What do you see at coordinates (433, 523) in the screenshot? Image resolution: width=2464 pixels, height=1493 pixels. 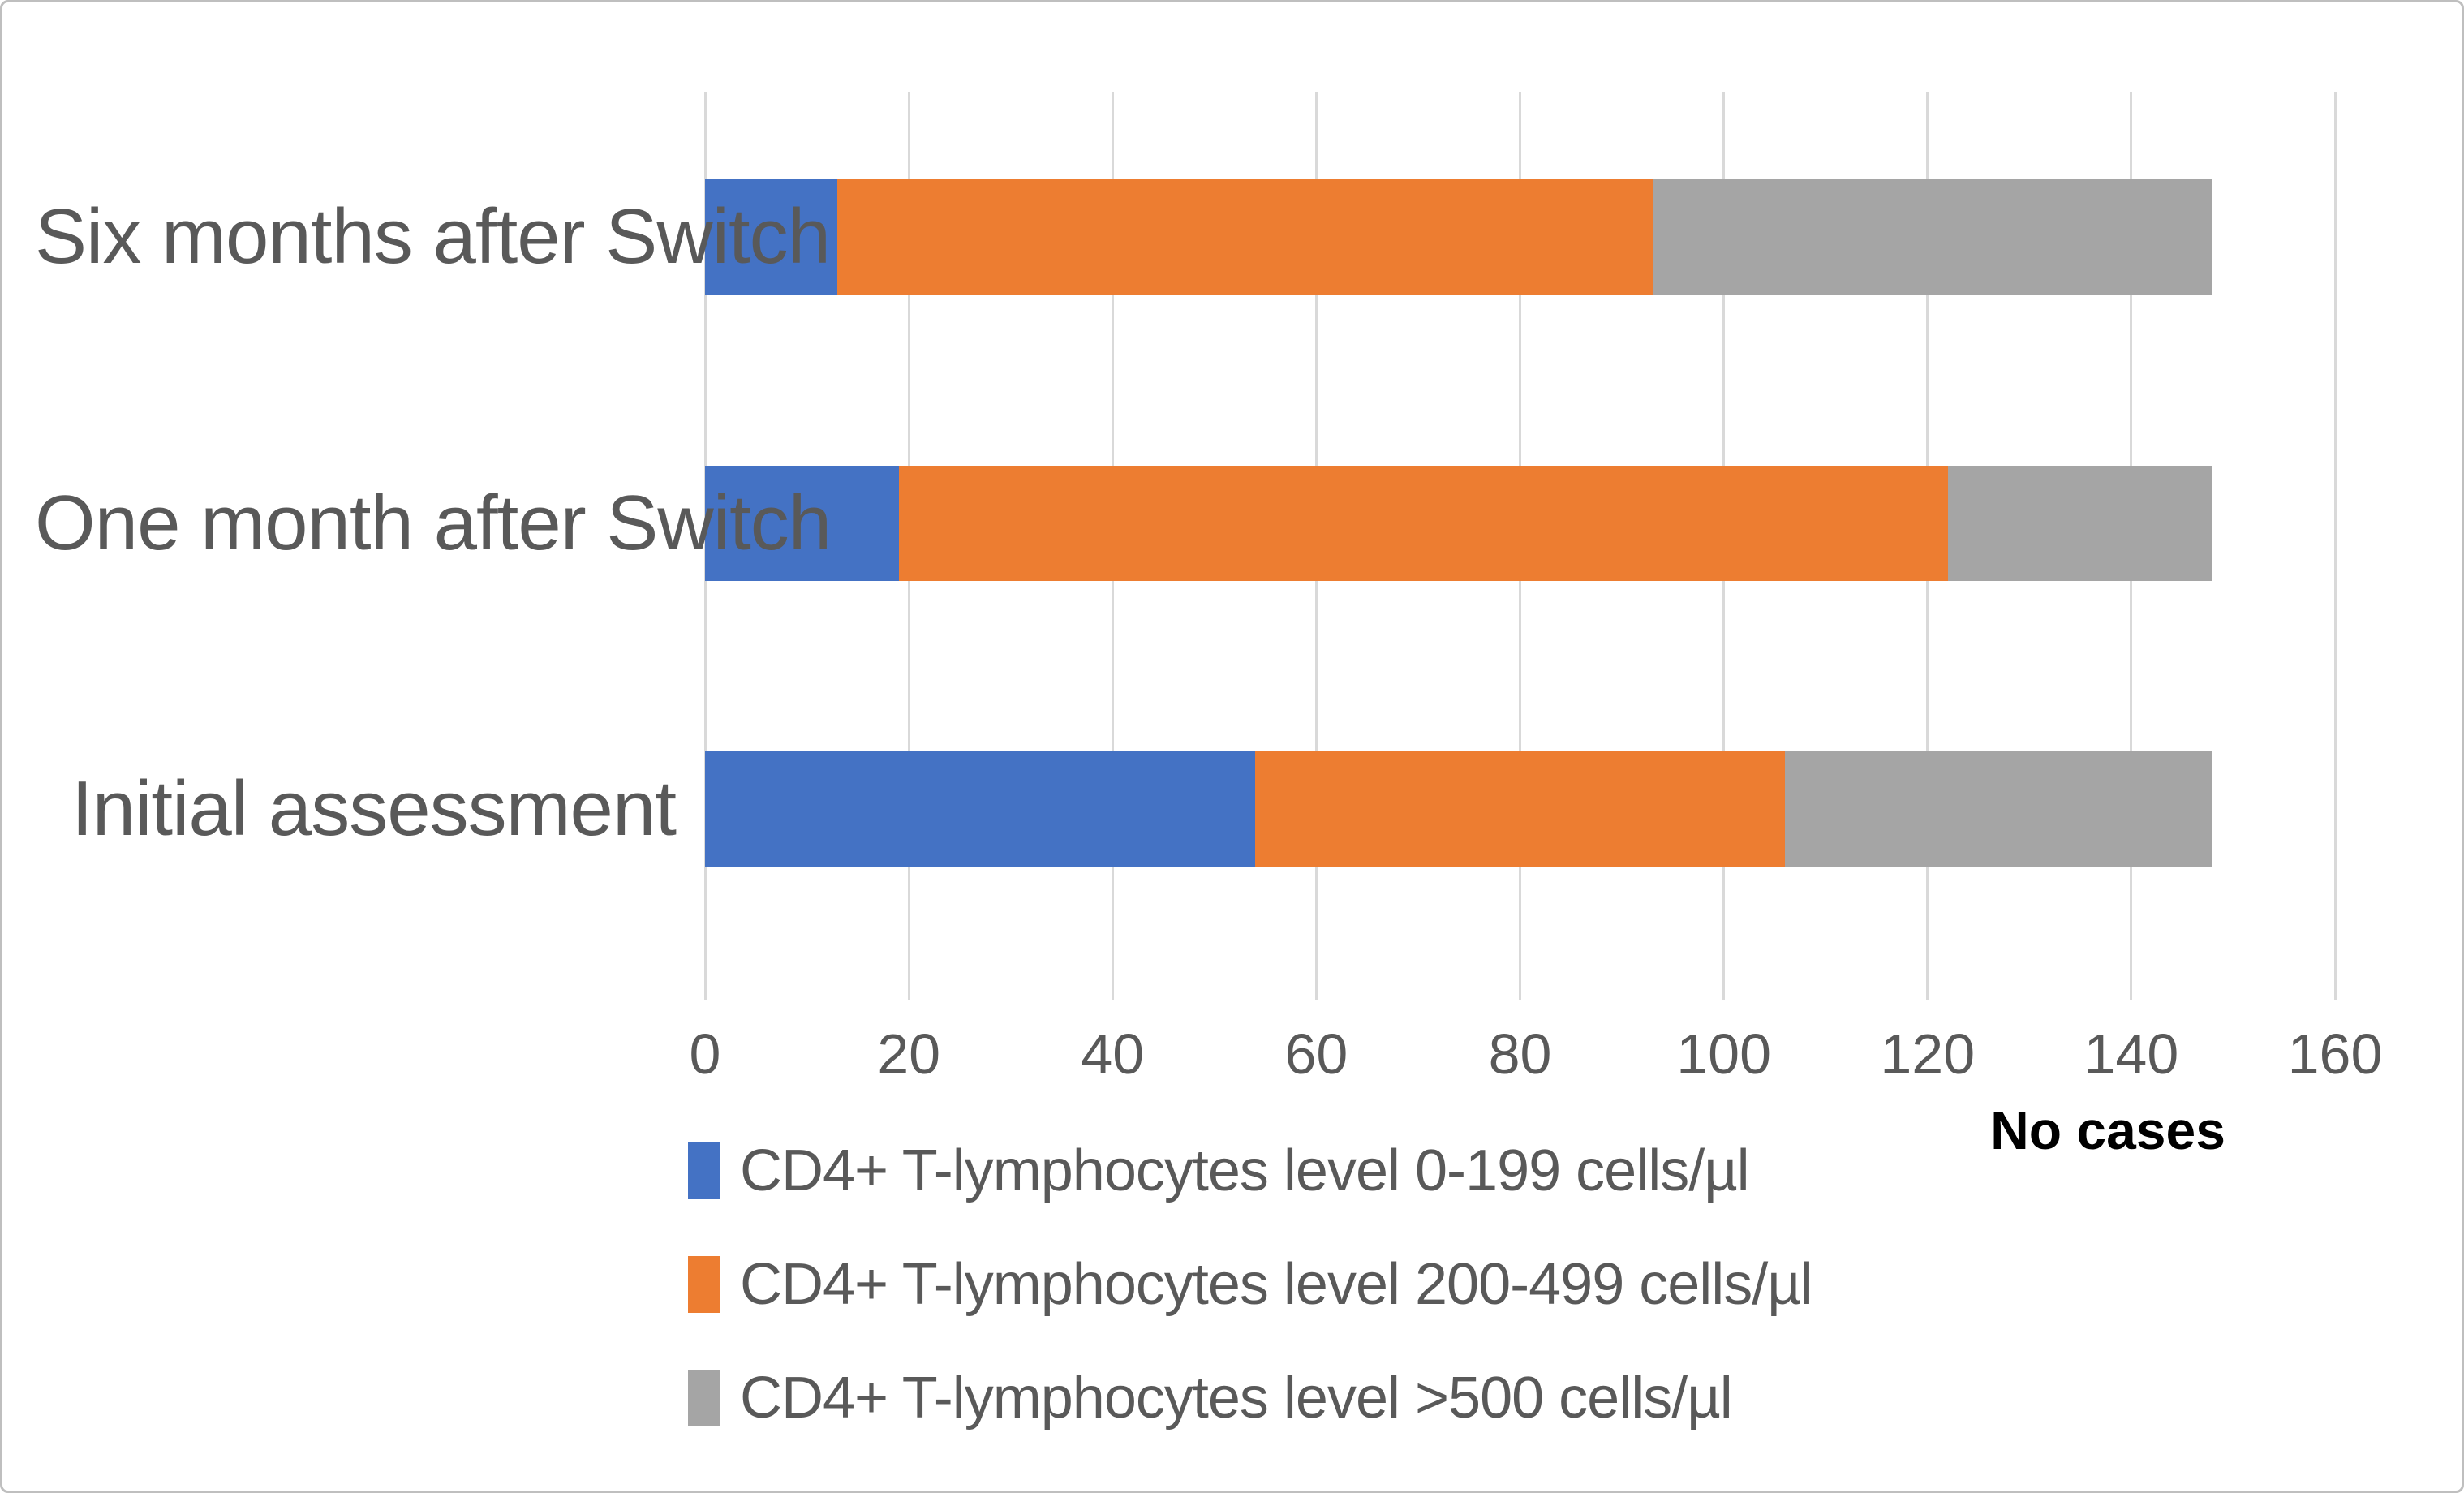 I see `category-label-one-month-after-switch: One month after Switch` at bounding box center [433, 523].